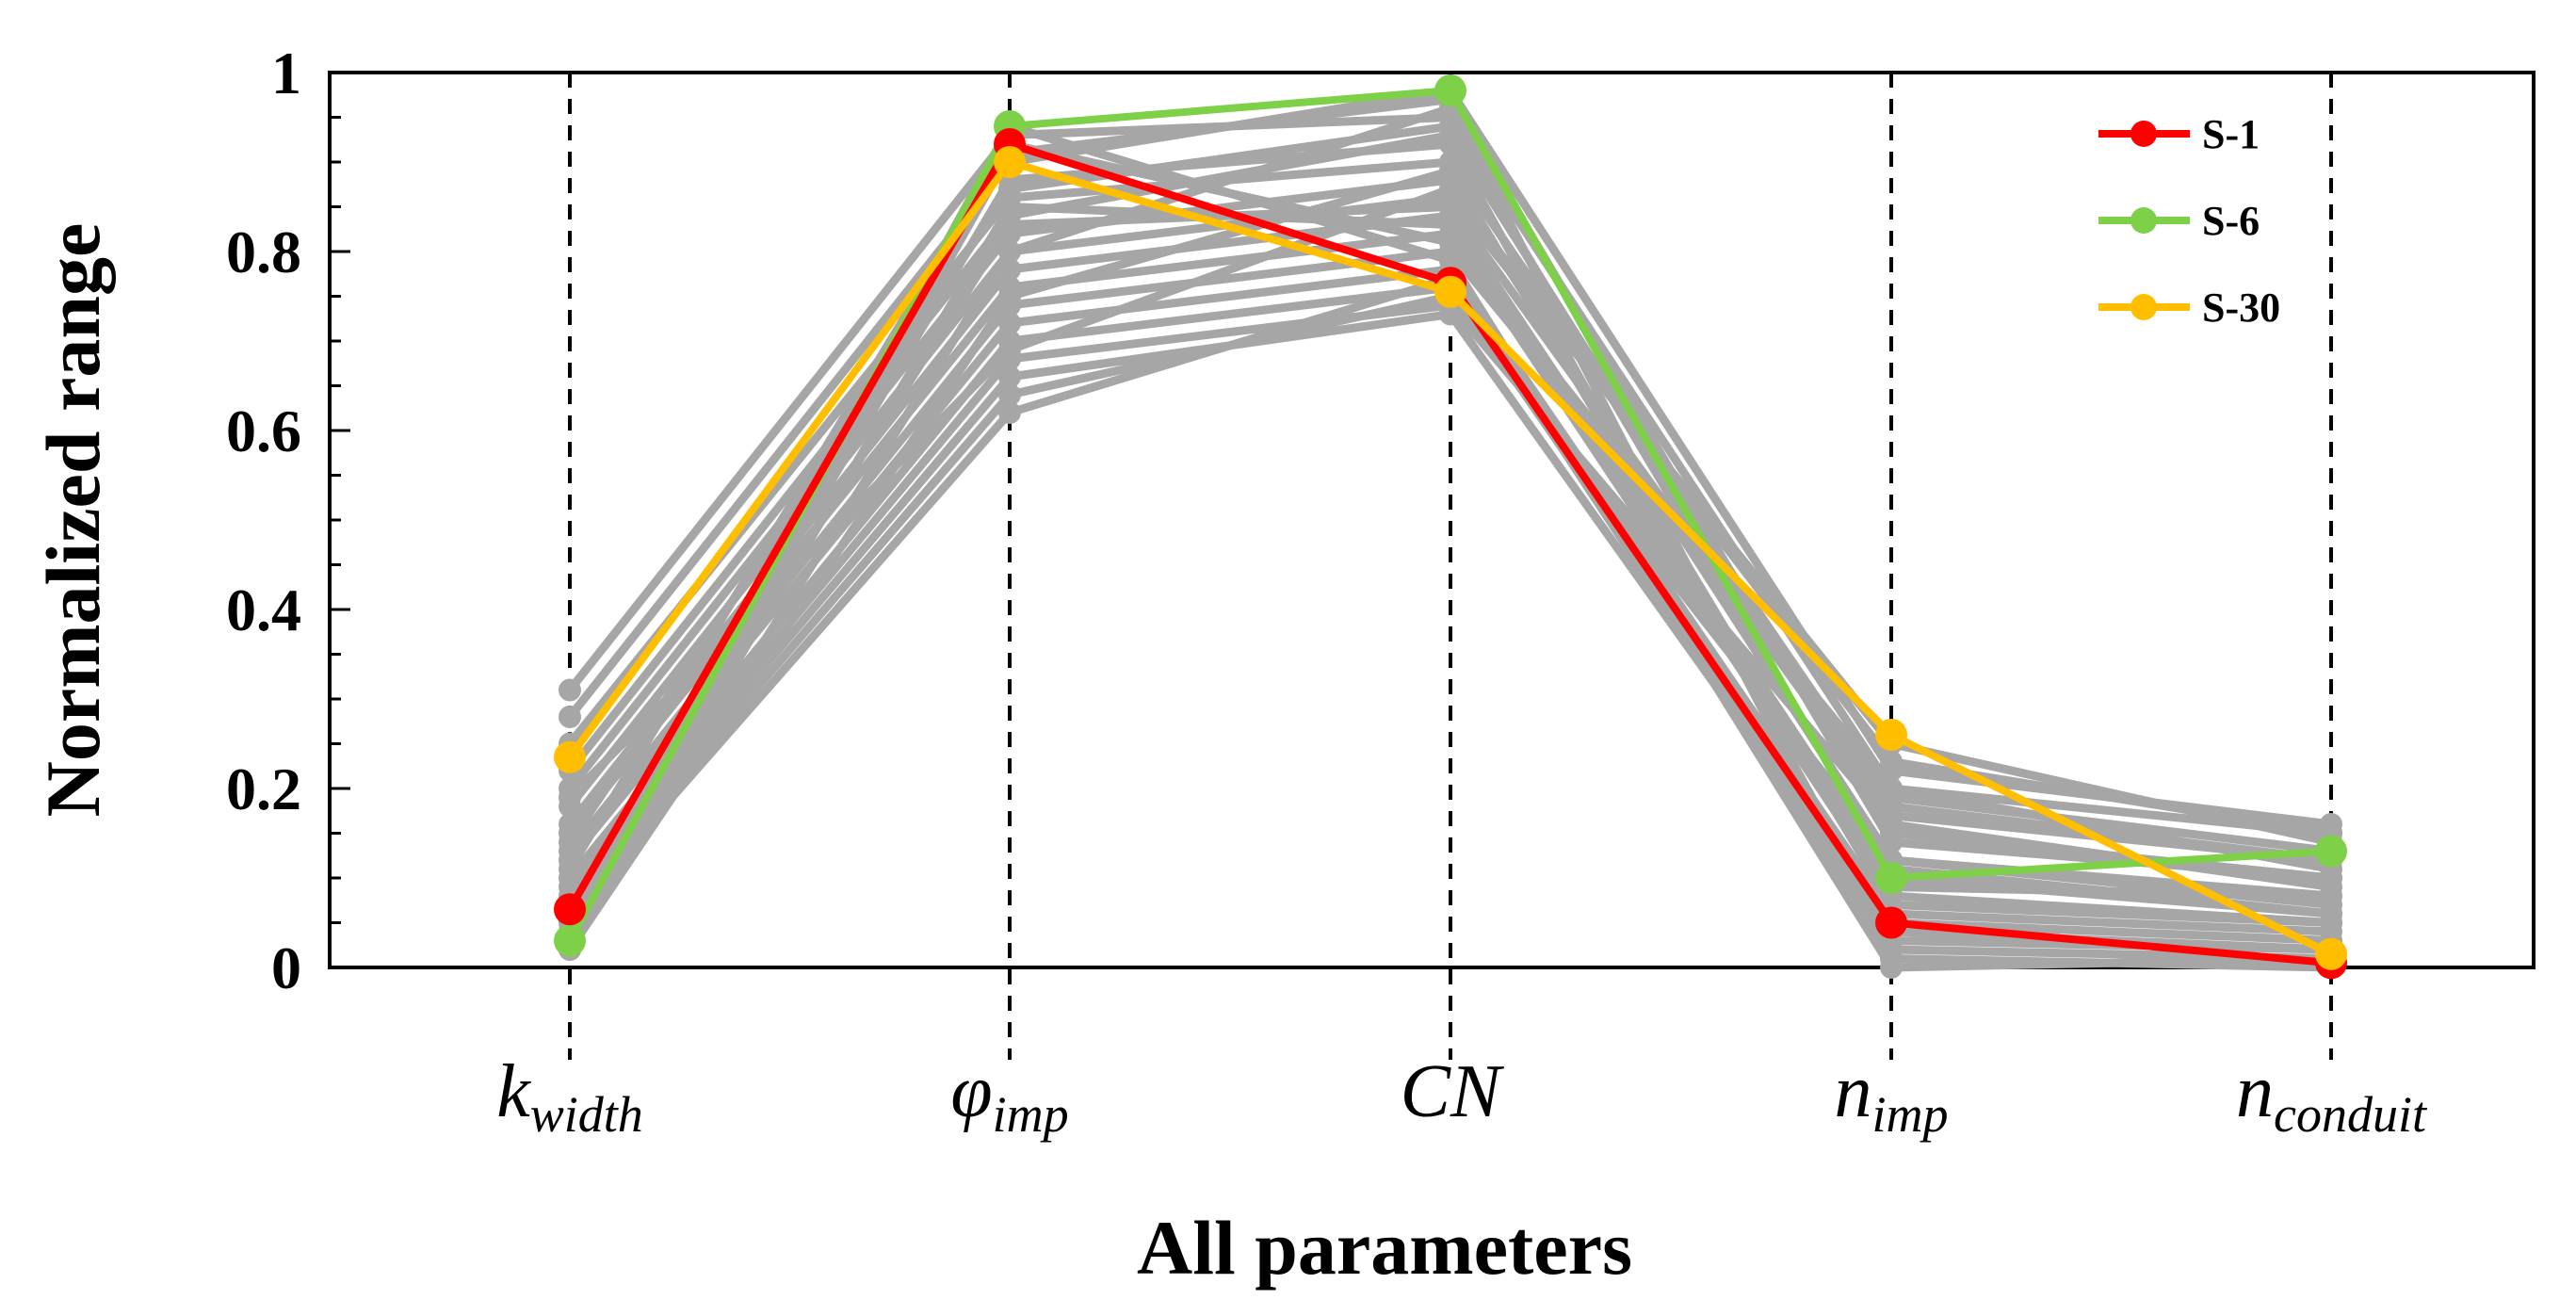 This screenshot has width=2576, height=1316. I want to click on x-category-label: φimp, so click(1009, 1096).